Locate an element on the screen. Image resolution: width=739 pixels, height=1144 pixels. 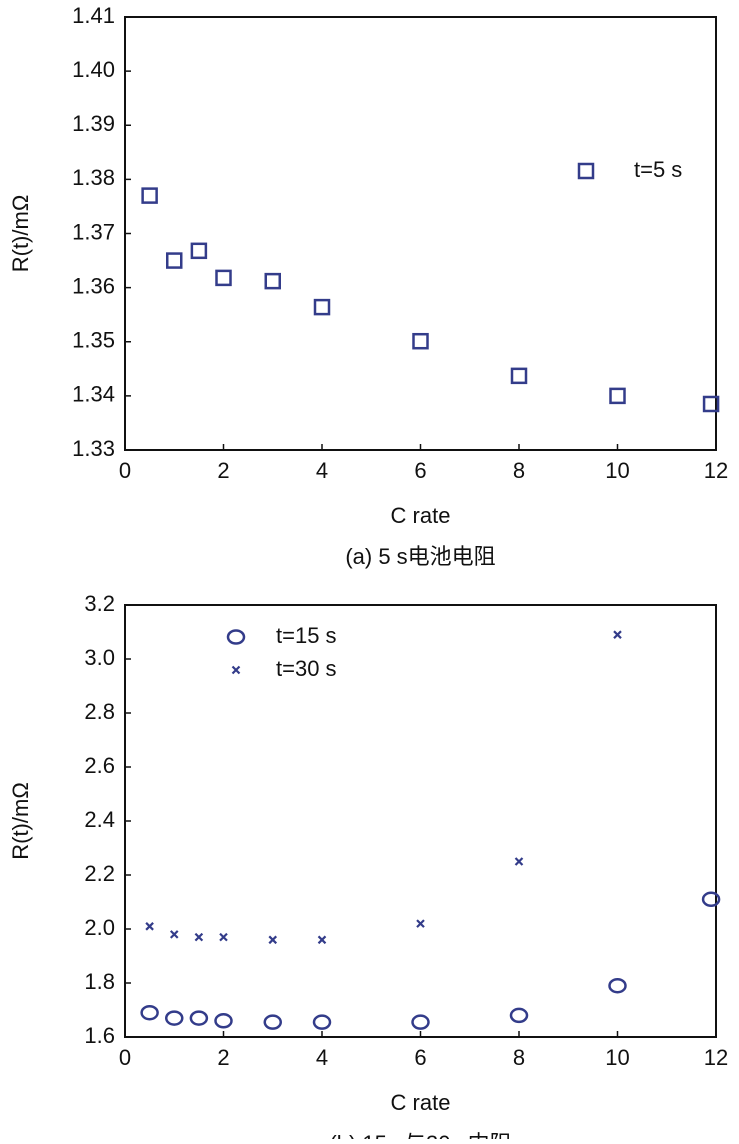
y-tick-label: 1.34 is located at coordinates (93, 394).